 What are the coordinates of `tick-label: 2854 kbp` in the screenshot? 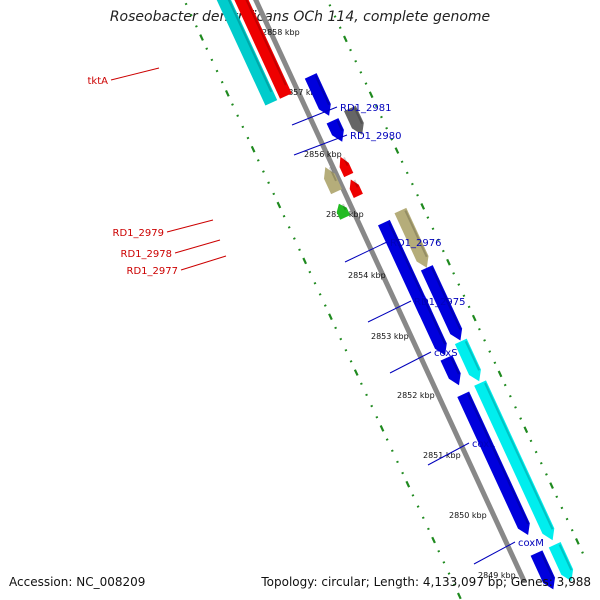 It's located at (367, 275).